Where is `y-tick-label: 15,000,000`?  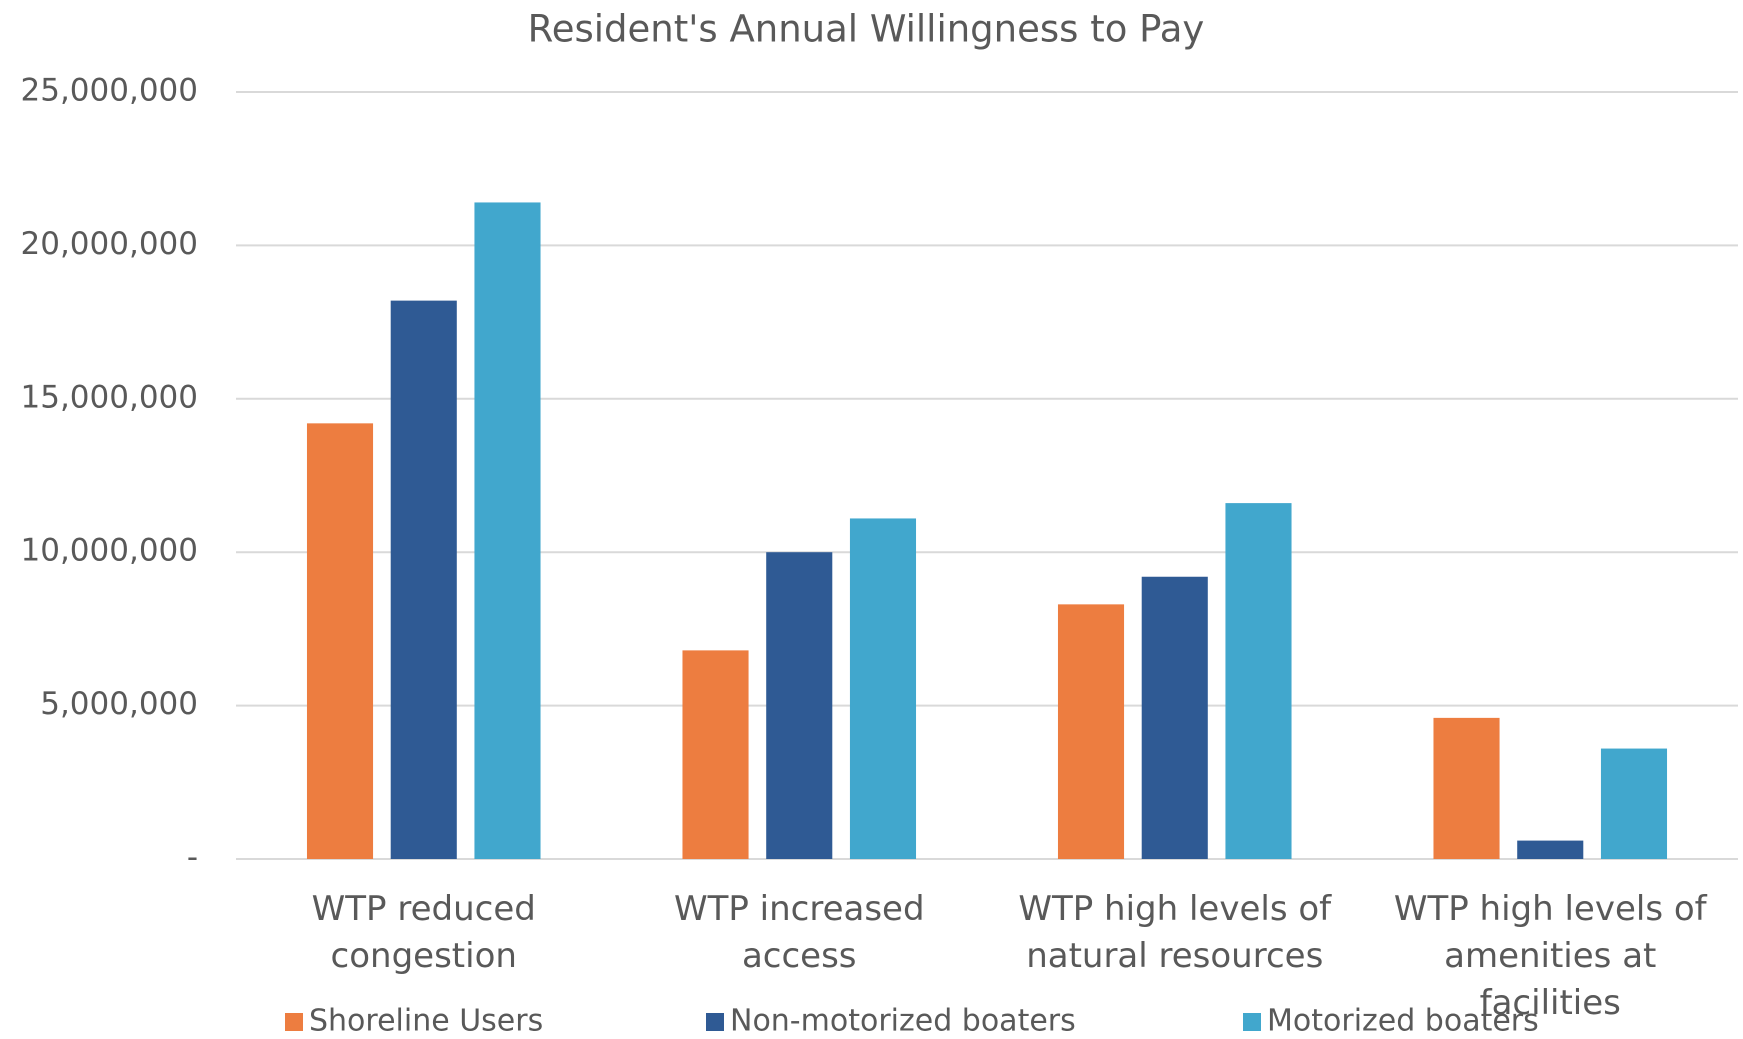
y-tick-label: 15,000,000 is located at coordinates (110, 397).